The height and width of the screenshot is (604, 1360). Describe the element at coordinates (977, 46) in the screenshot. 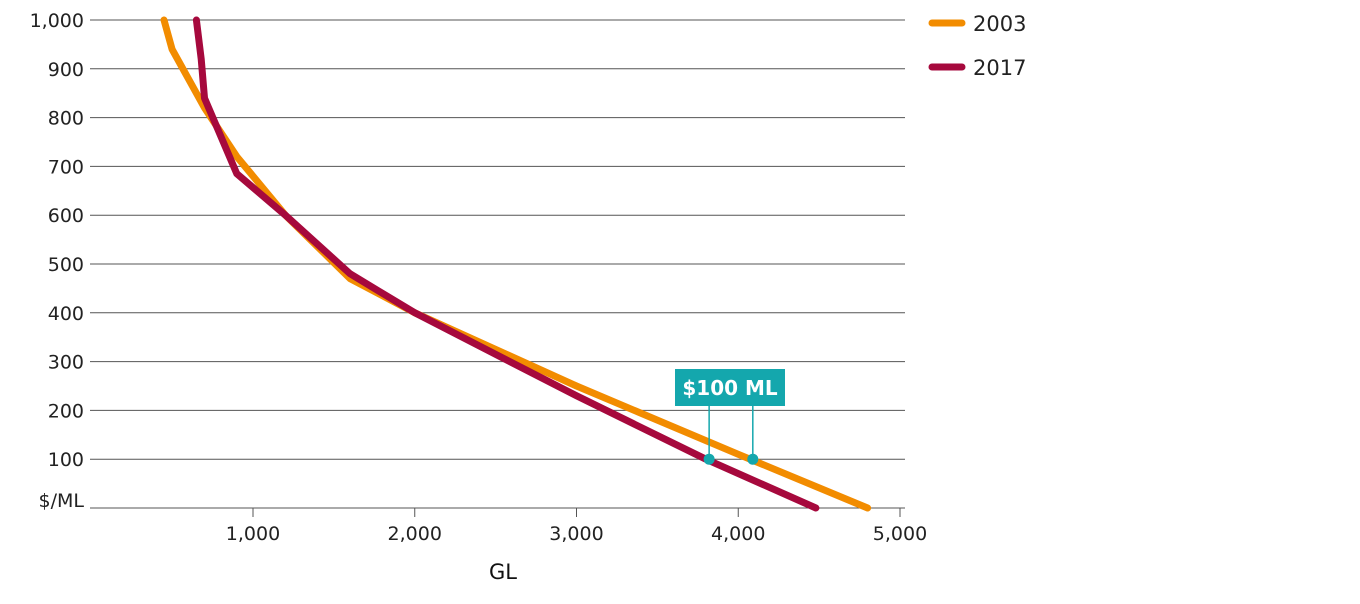

I see `legend: 2003 2017` at that location.